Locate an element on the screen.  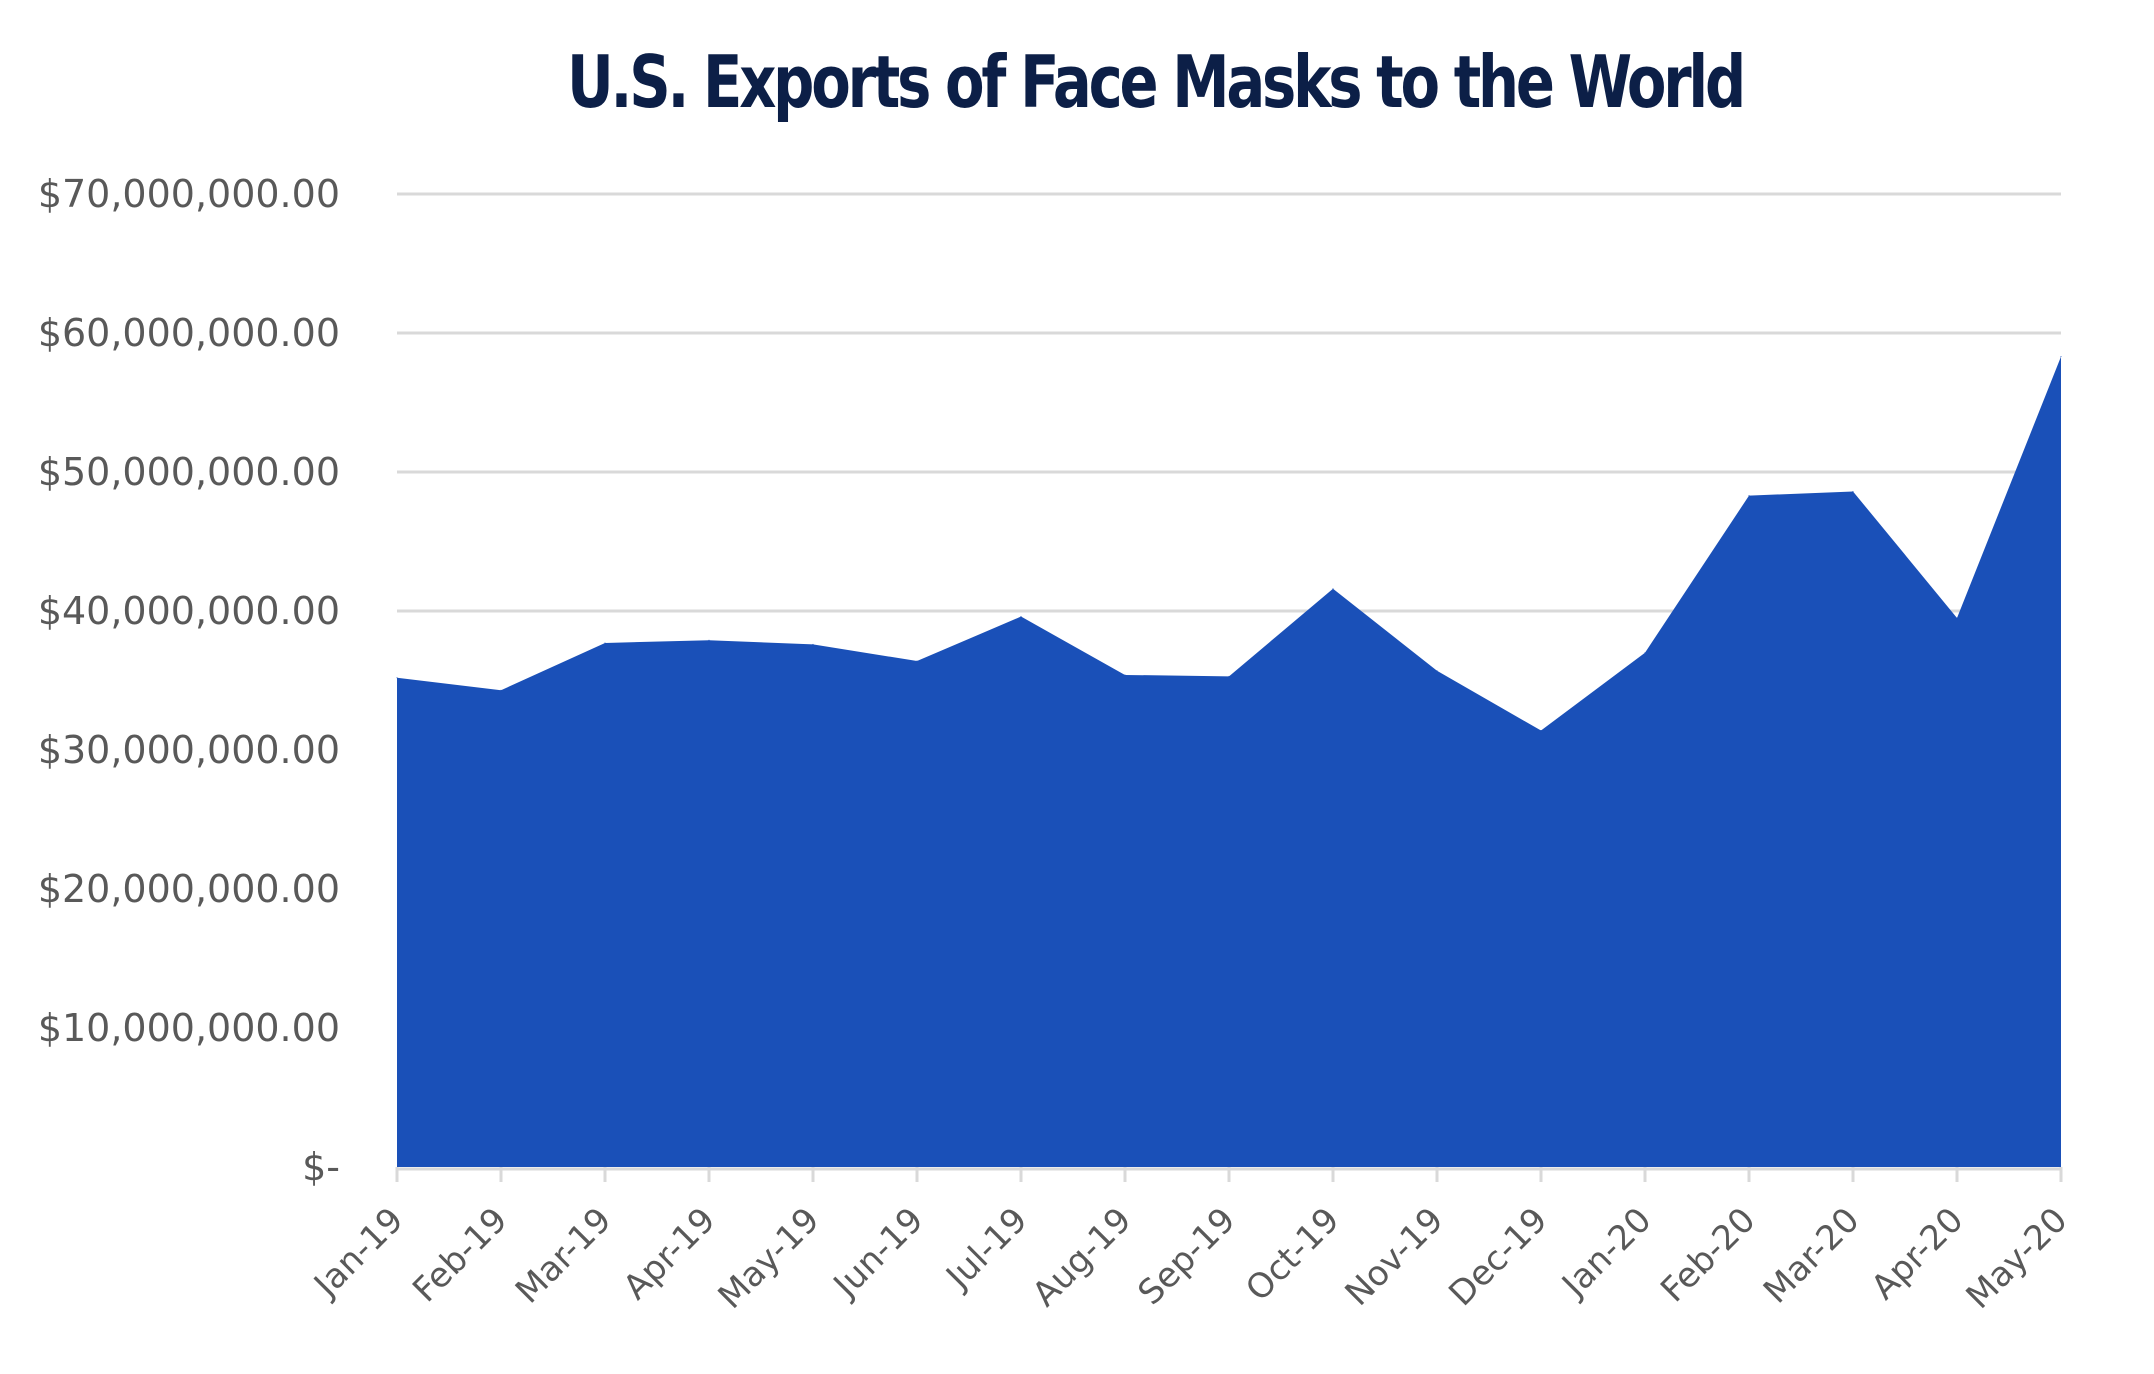
x-tick-label: Nov-19 is located at coordinates (1395, 1257).